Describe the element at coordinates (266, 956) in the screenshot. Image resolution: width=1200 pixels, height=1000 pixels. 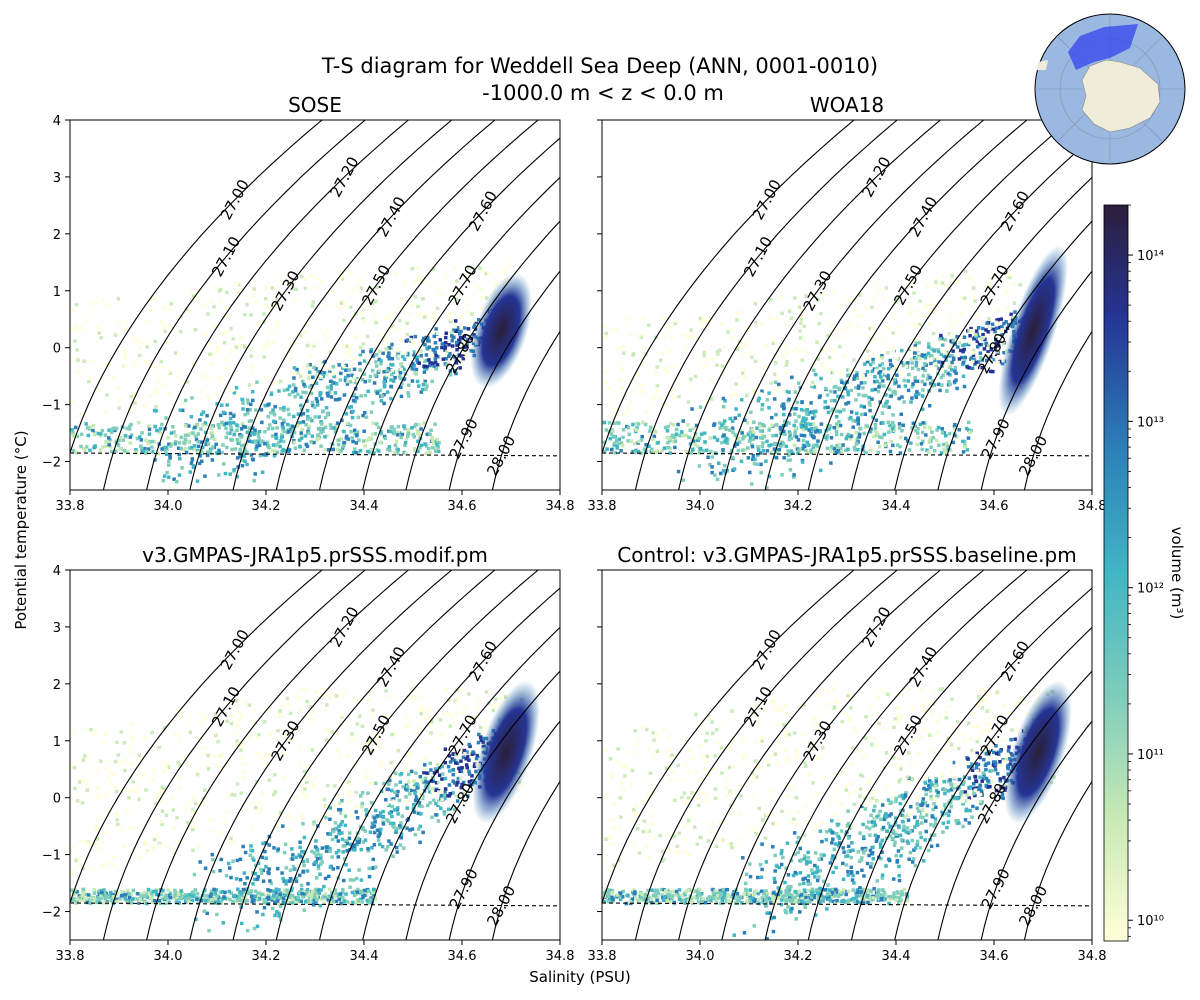
I see `x-tick-label: 34.2` at that location.